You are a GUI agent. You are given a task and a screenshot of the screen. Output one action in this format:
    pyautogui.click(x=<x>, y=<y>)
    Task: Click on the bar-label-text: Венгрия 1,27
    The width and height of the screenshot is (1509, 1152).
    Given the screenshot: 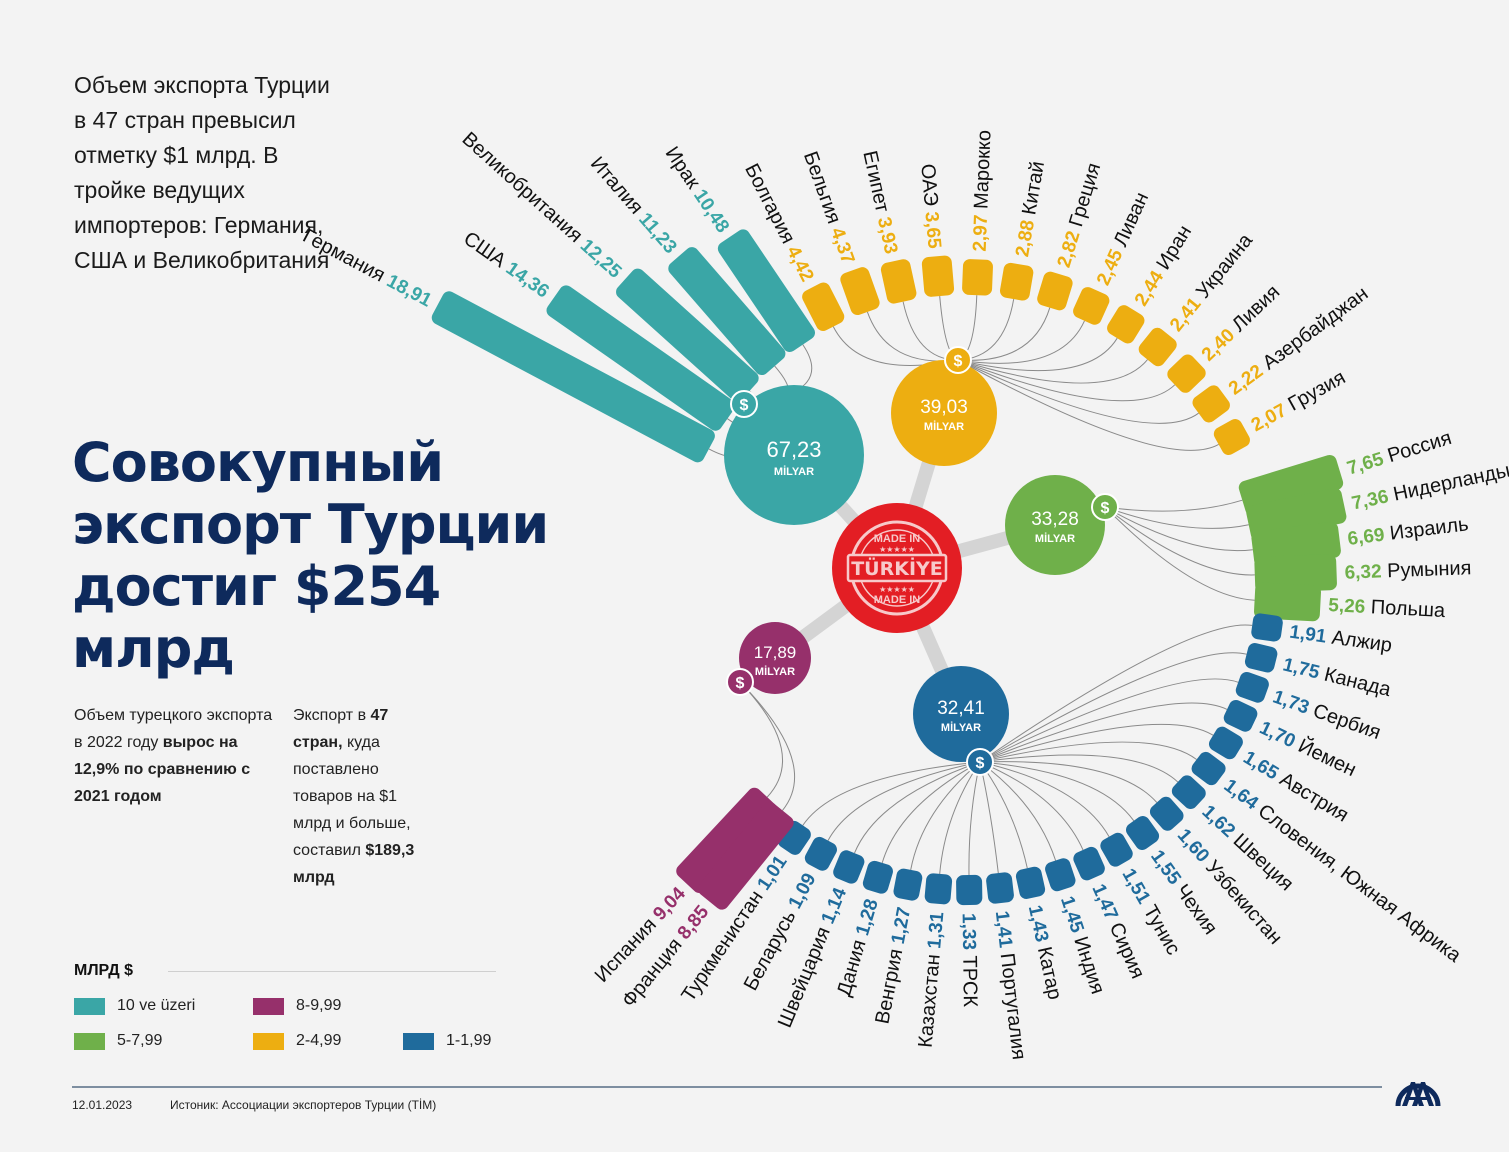 What is the action you would take?
    pyautogui.click(x=893, y=965)
    